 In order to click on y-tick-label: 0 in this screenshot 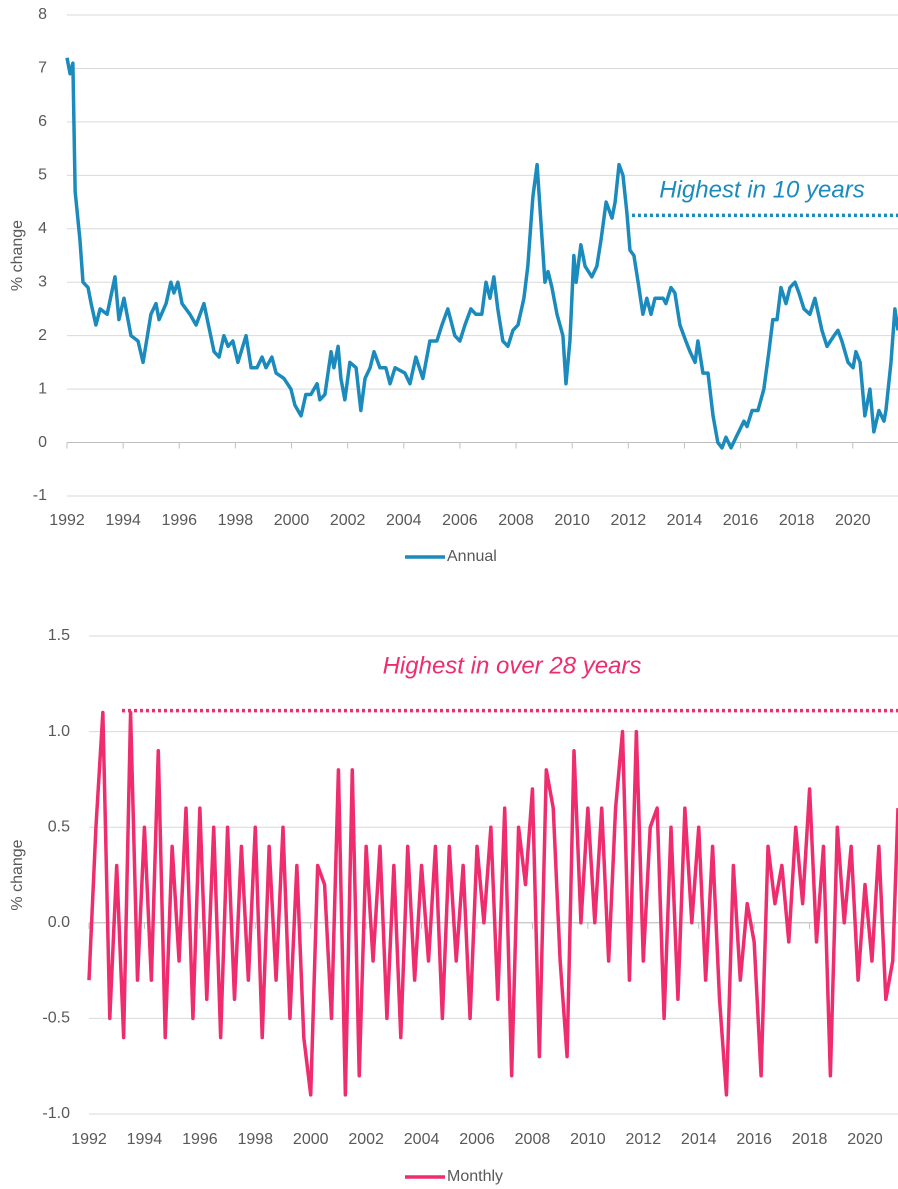, I will do `click(42, 442)`.